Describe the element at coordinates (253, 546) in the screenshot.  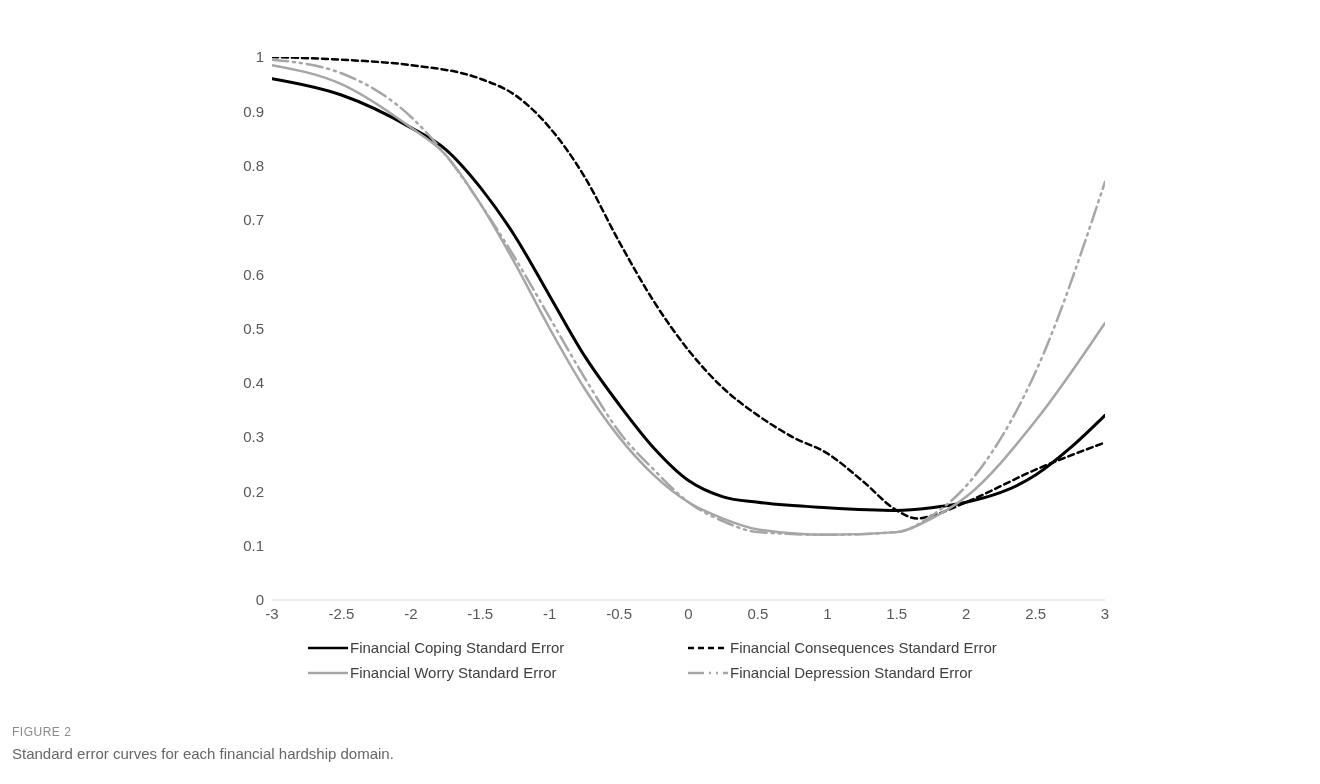
I see `y-tick-label: 0.1` at that location.